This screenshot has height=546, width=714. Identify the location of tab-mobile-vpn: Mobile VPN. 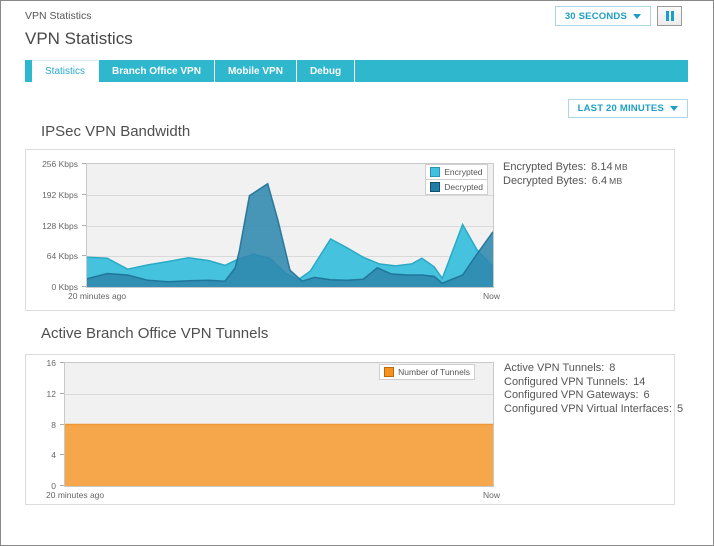
(256, 71).